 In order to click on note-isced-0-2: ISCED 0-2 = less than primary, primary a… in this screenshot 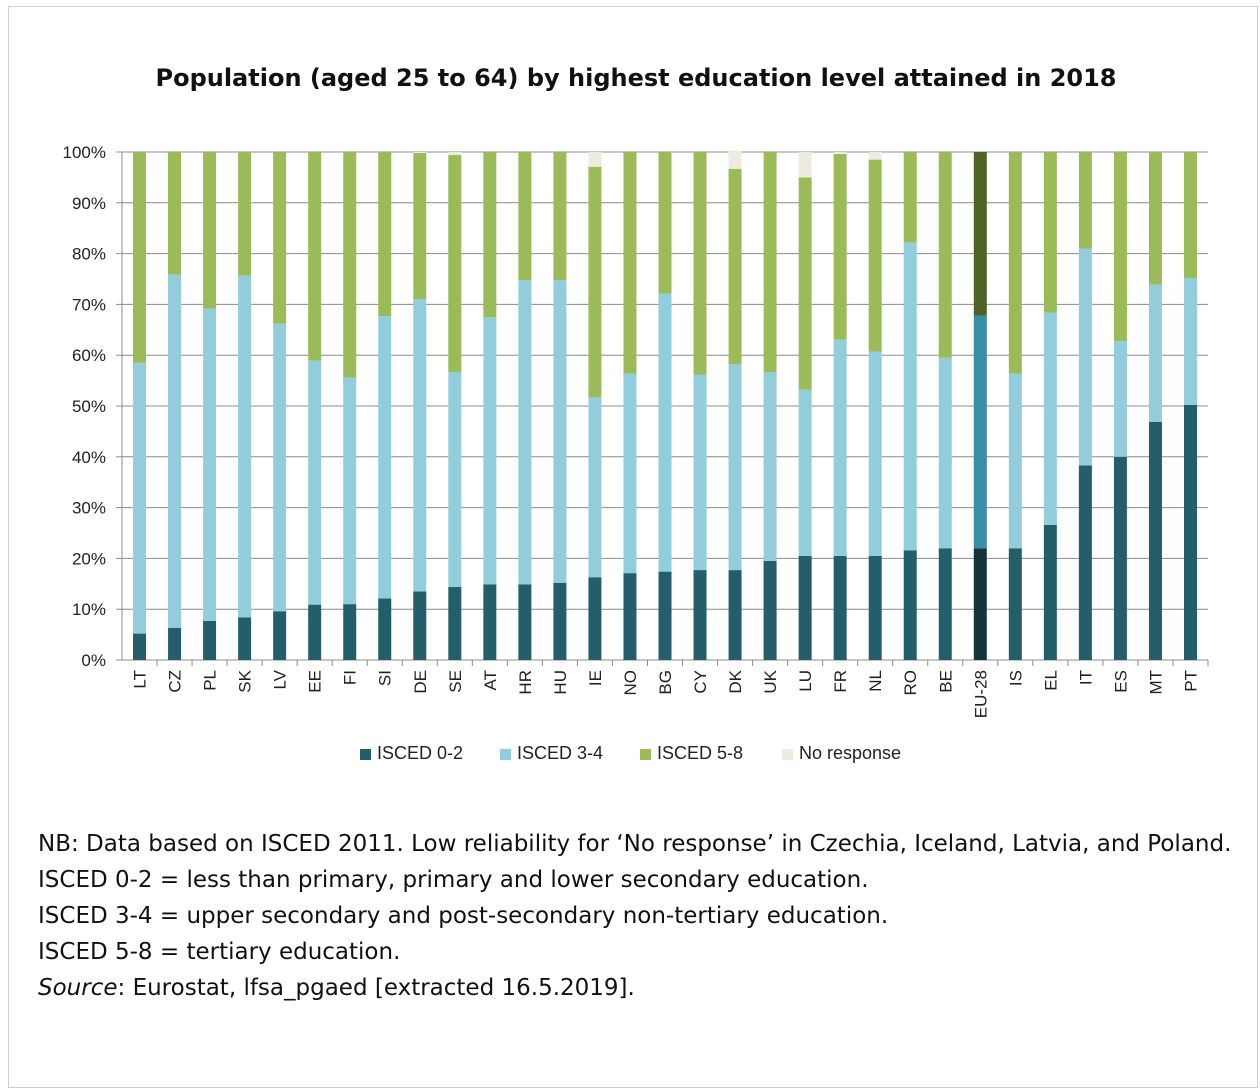, I will do `click(453, 880)`.